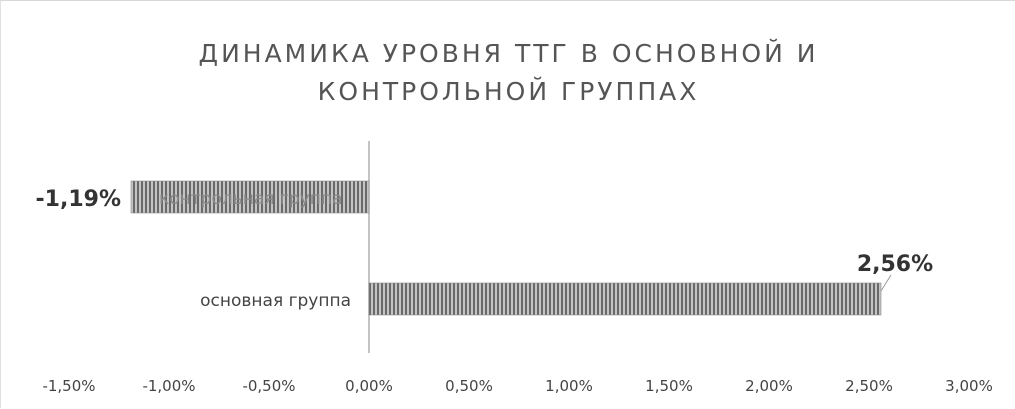 Image resolution: width=1015 pixels, height=409 pixels. I want to click on data-label-leader-line, so click(886, 283).